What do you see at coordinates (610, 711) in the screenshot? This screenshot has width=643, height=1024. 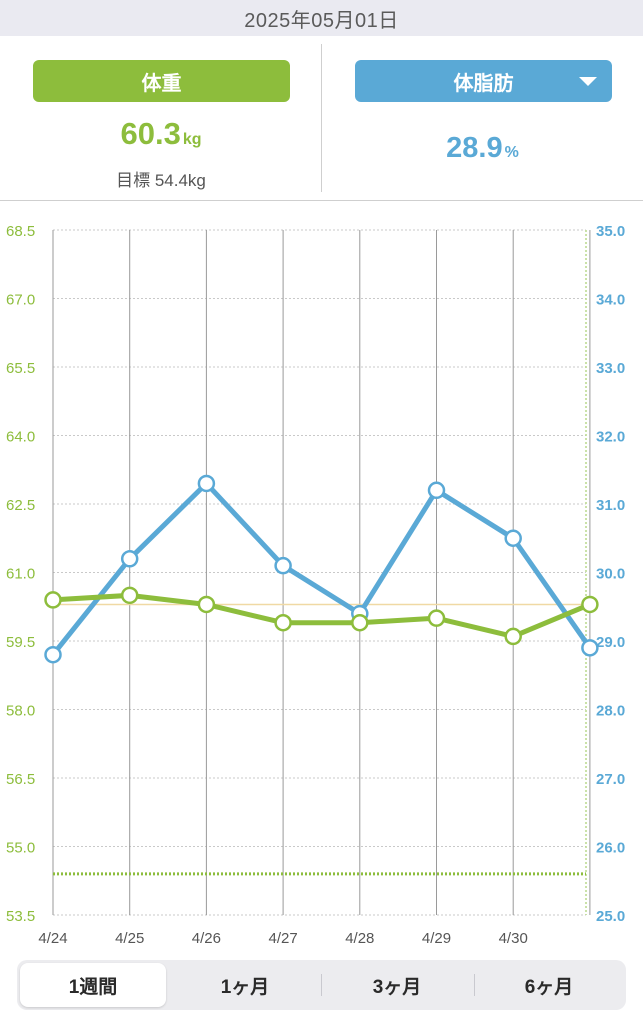 I see `right-axis-tick-label: 28.0` at bounding box center [610, 711].